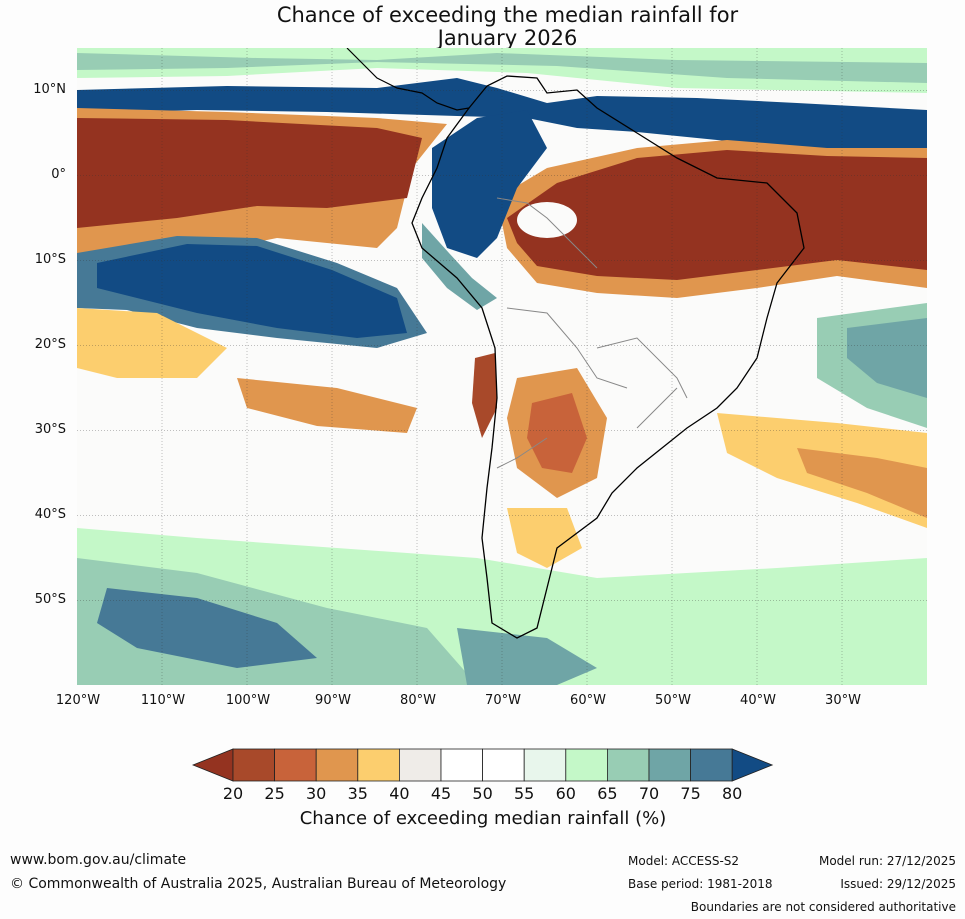  Describe the element at coordinates (503, 700) in the screenshot. I see `lon-label-70w: 70°W` at that location.